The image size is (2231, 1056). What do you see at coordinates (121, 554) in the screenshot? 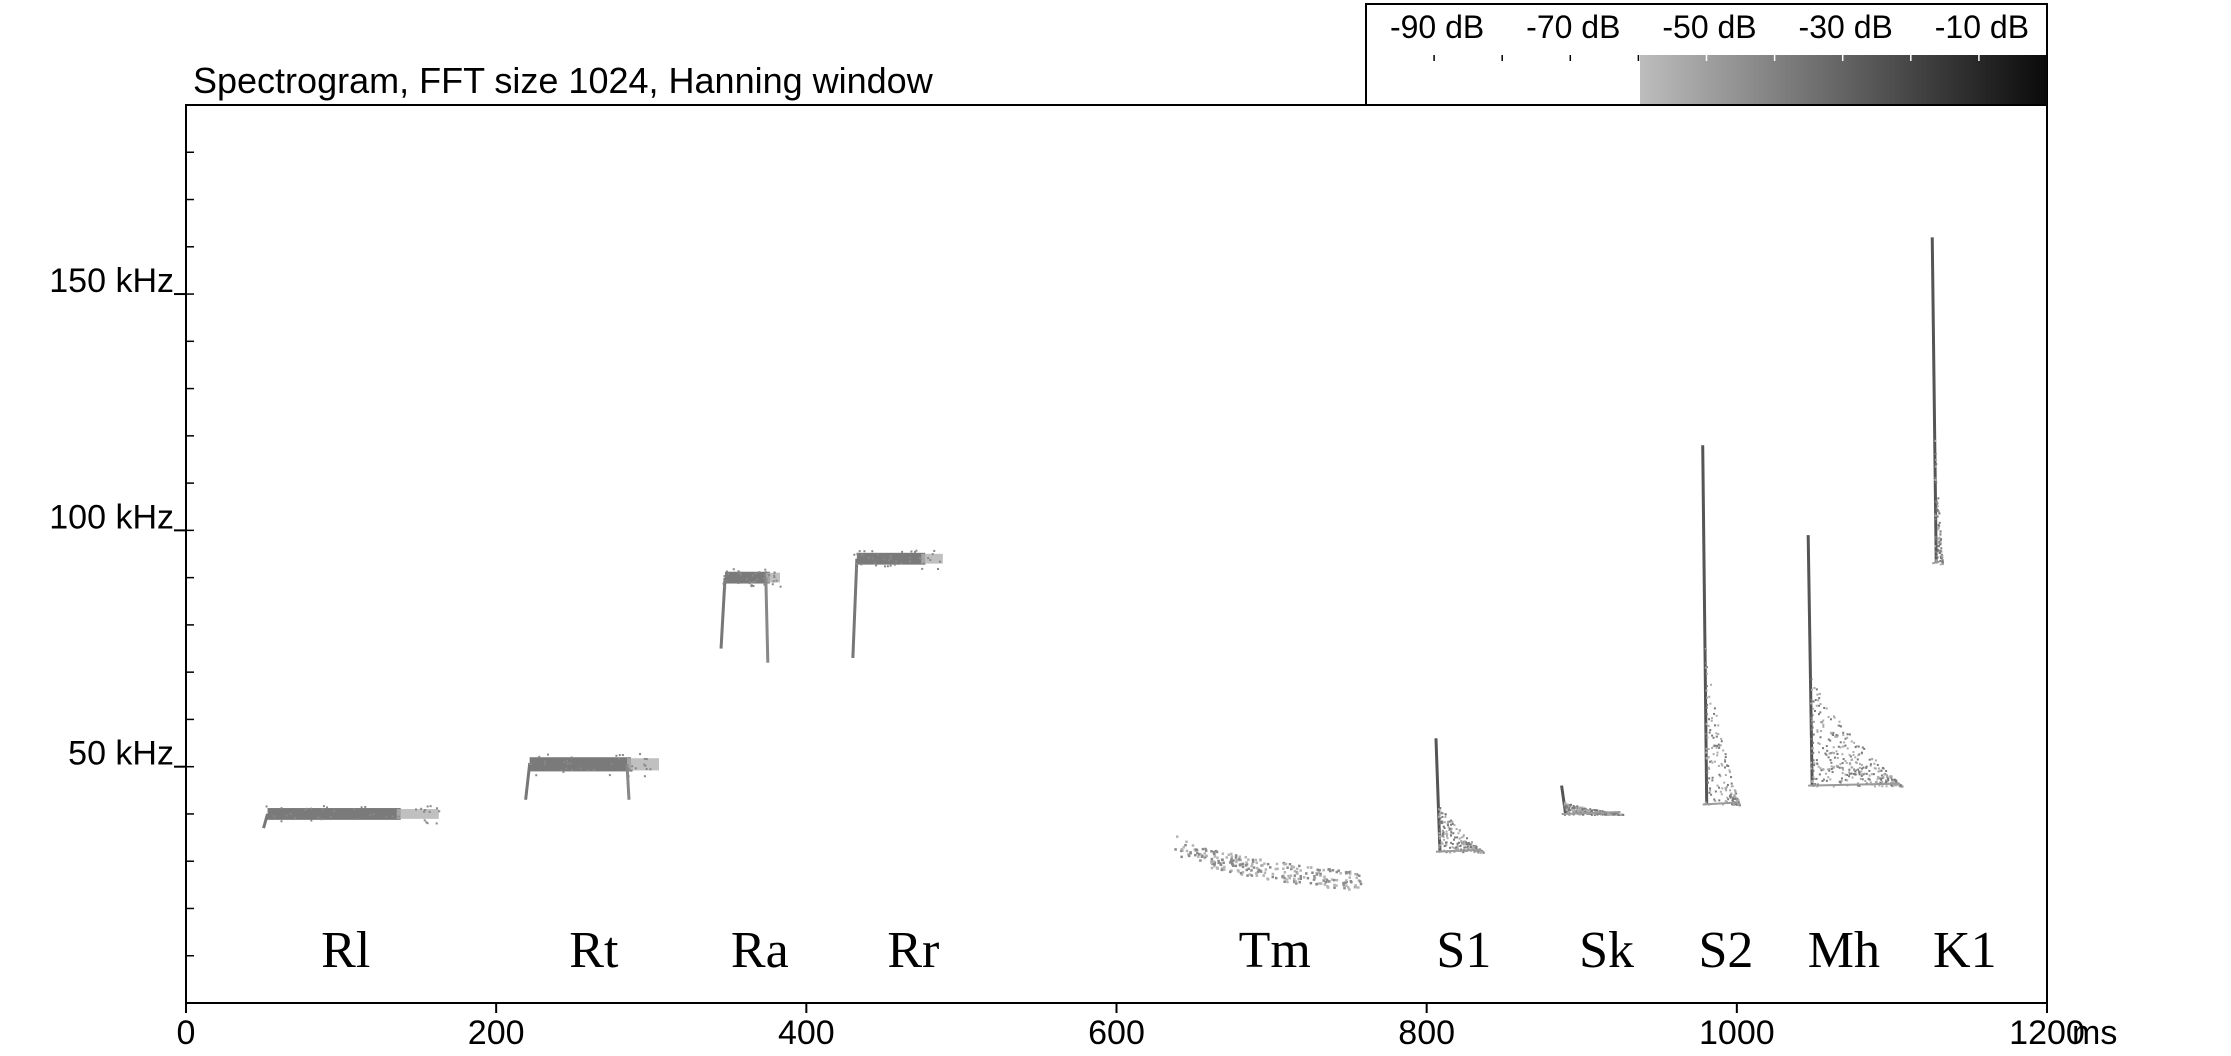
I see `y-axis: 50 kHz 100 kHz 150 kHz` at bounding box center [121, 554].